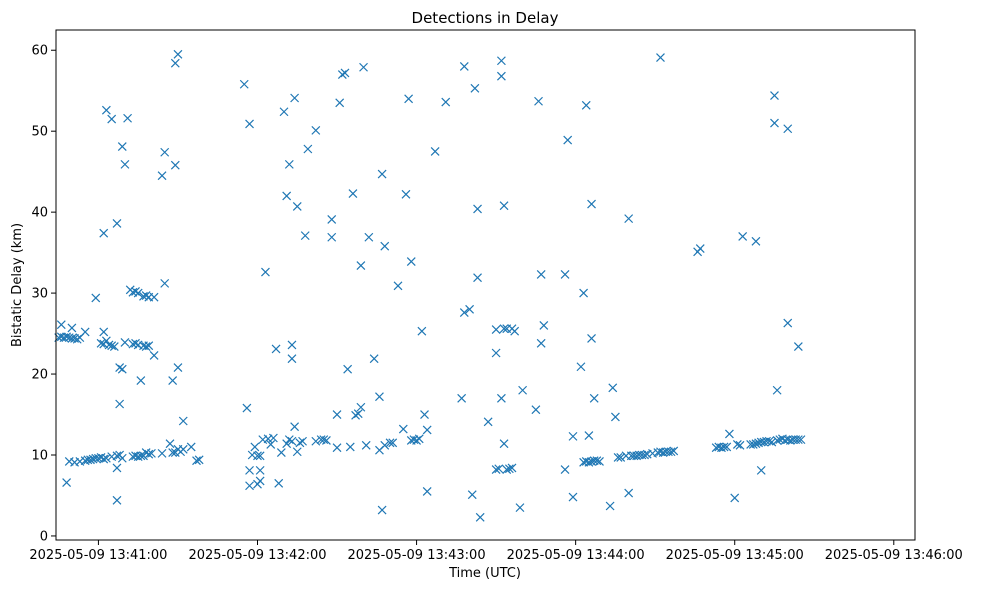 The width and height of the screenshot is (989, 590). Describe the element at coordinates (894, 555) in the screenshot. I see `x-tick-label: 2025-05-09 13:46:00` at that location.